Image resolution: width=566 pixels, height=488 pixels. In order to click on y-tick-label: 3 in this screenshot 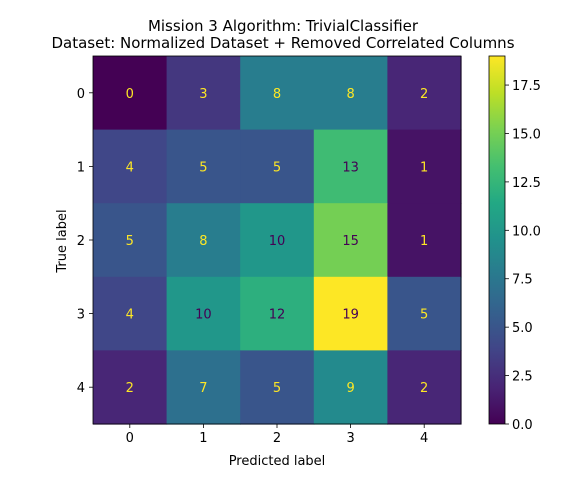, I will do `click(81, 315)`.